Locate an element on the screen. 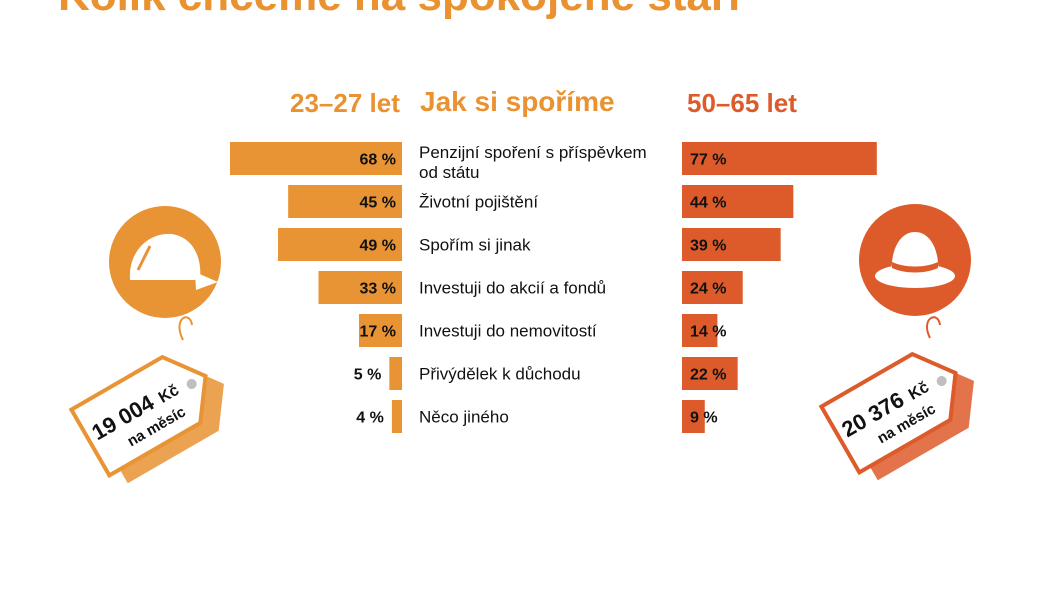 The height and width of the screenshot is (591, 1050). value-label-senior-4: 14 % is located at coordinates (708, 332).